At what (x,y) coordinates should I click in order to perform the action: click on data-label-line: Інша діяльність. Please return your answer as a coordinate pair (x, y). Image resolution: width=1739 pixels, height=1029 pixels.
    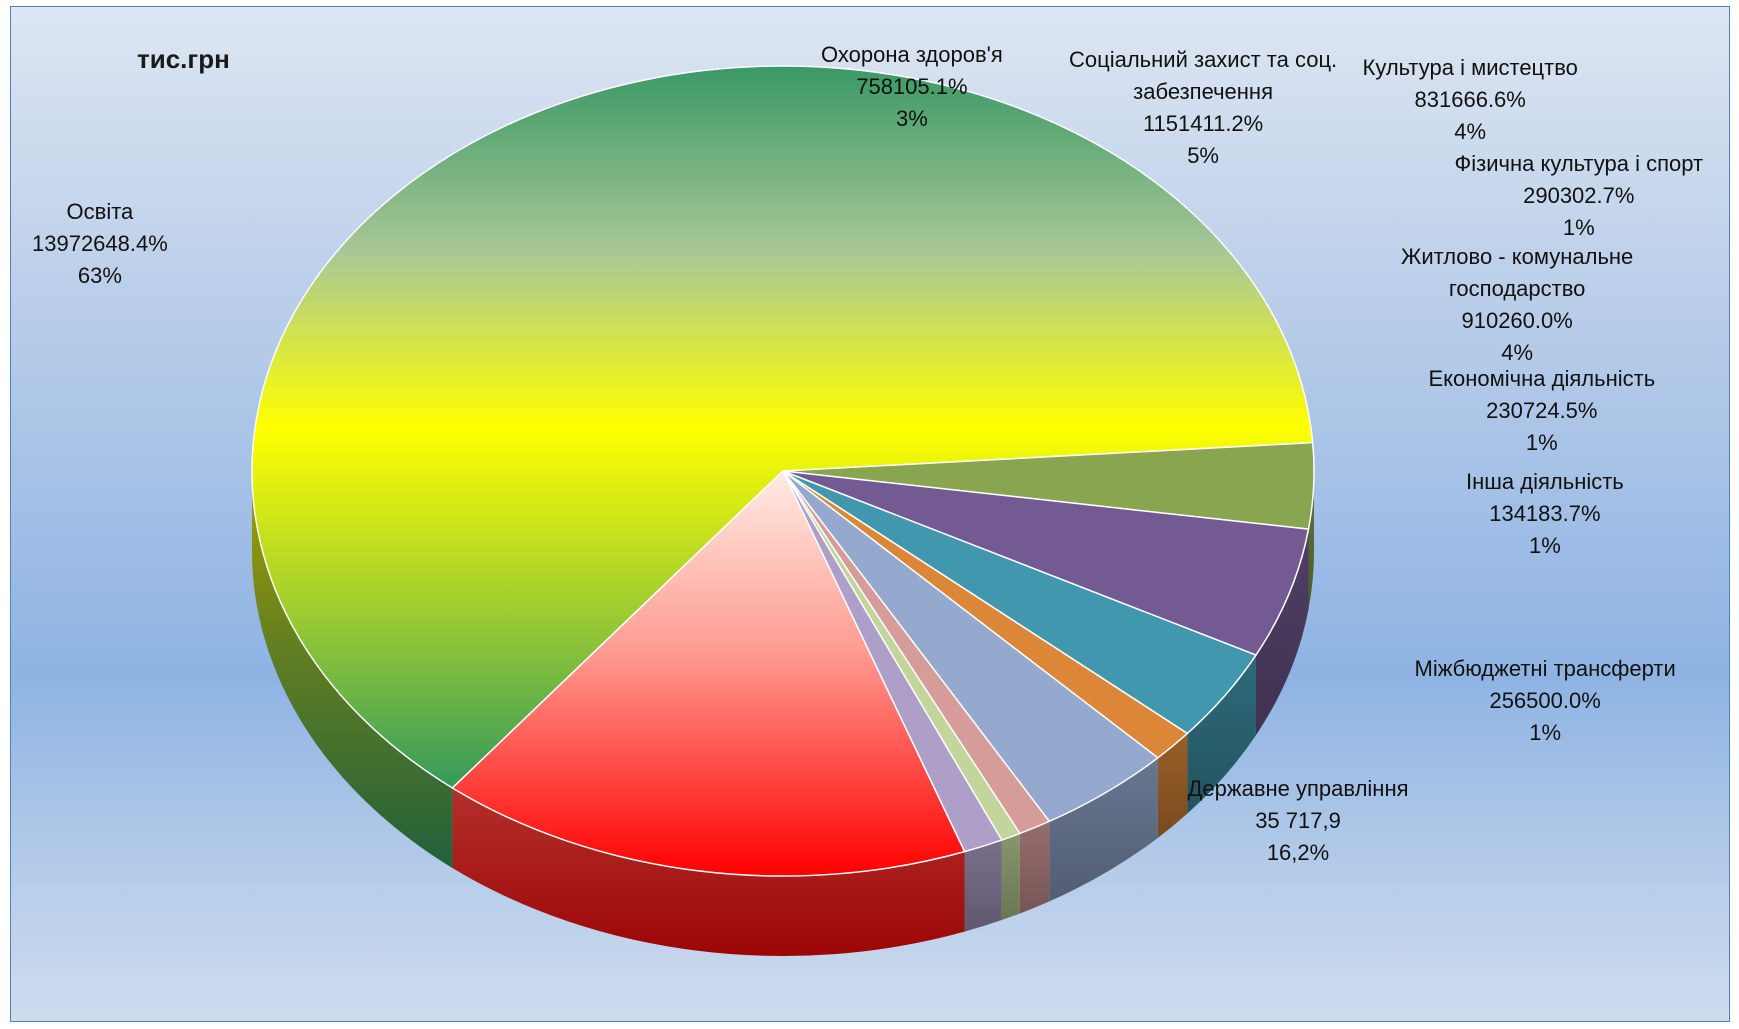
    Looking at the image, I should click on (1545, 481).